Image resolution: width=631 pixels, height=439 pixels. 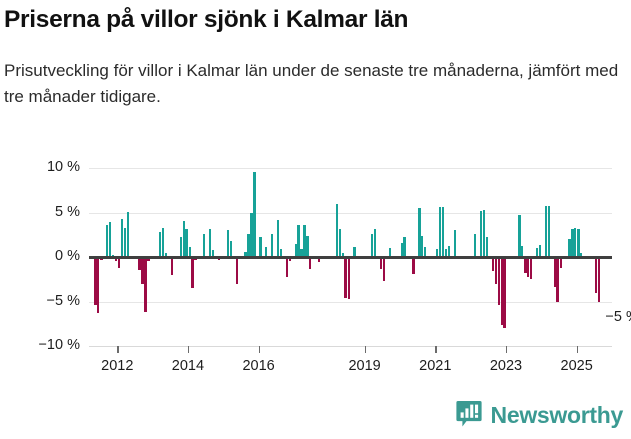 I want to click on gridline, so click(x=350, y=302).